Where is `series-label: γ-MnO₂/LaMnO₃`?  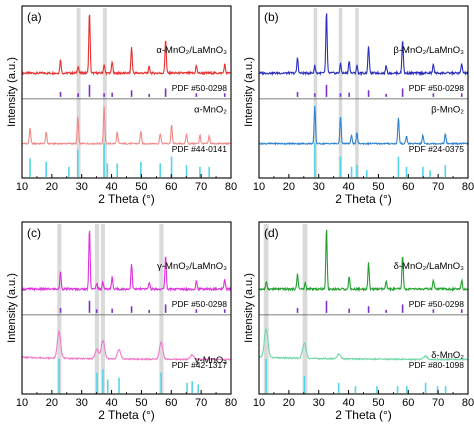 series-label: γ-MnO₂/LaMnO₃ is located at coordinates (192, 266).